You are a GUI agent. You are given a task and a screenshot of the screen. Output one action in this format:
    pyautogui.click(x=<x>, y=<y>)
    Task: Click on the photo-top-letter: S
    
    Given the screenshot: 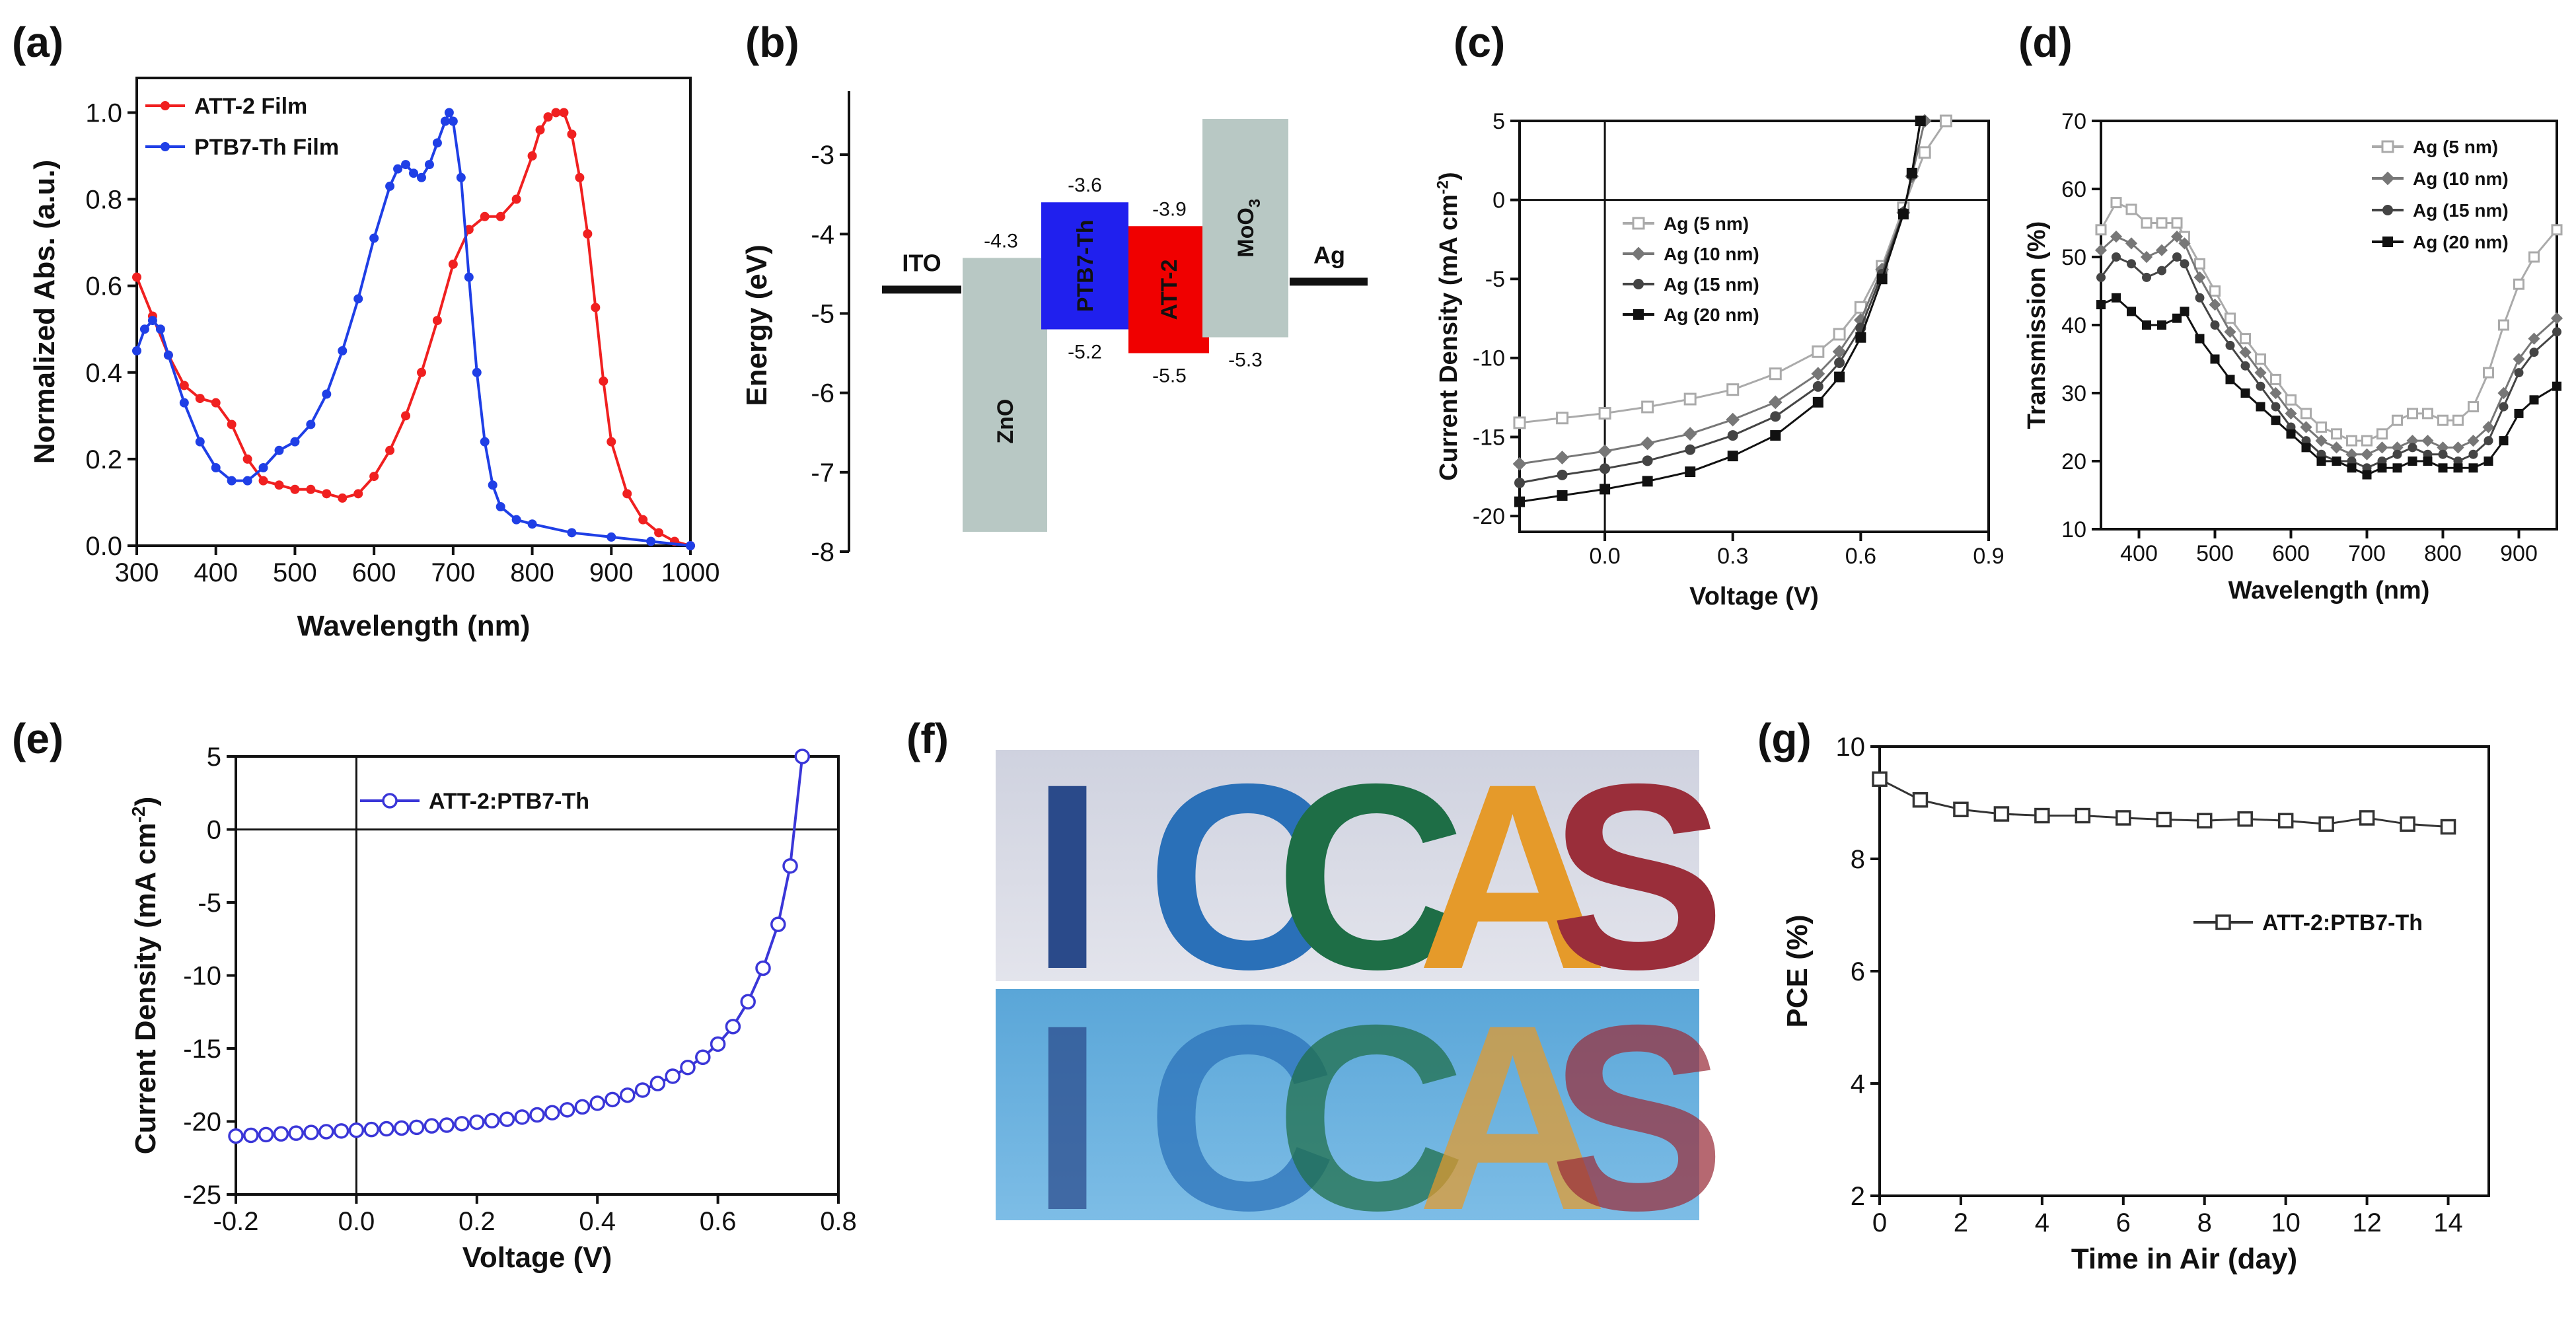 What is the action you would take?
    pyautogui.click(x=1637, y=876)
    